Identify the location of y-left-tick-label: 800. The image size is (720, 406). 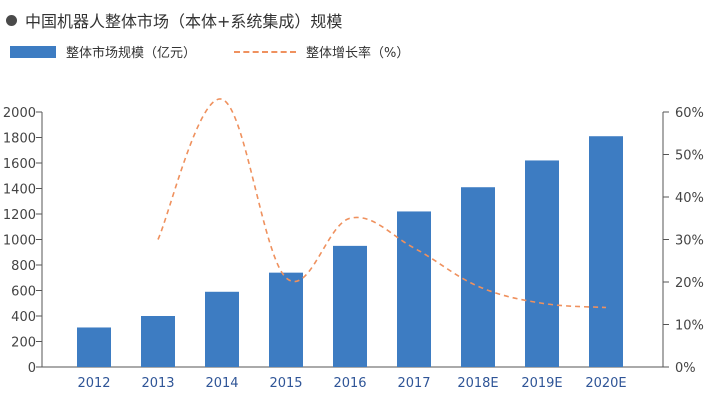
(23, 266).